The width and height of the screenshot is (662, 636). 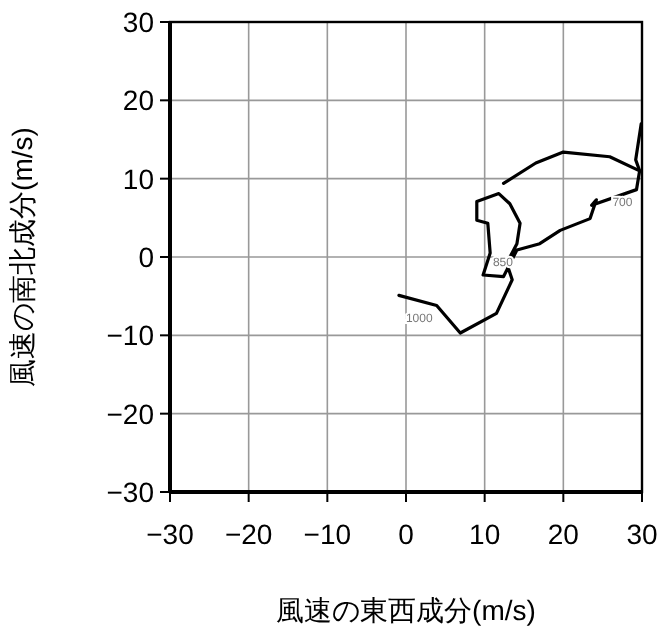 I want to click on x-axis-title: 風速の東西成分(m/s), so click(x=406, y=610).